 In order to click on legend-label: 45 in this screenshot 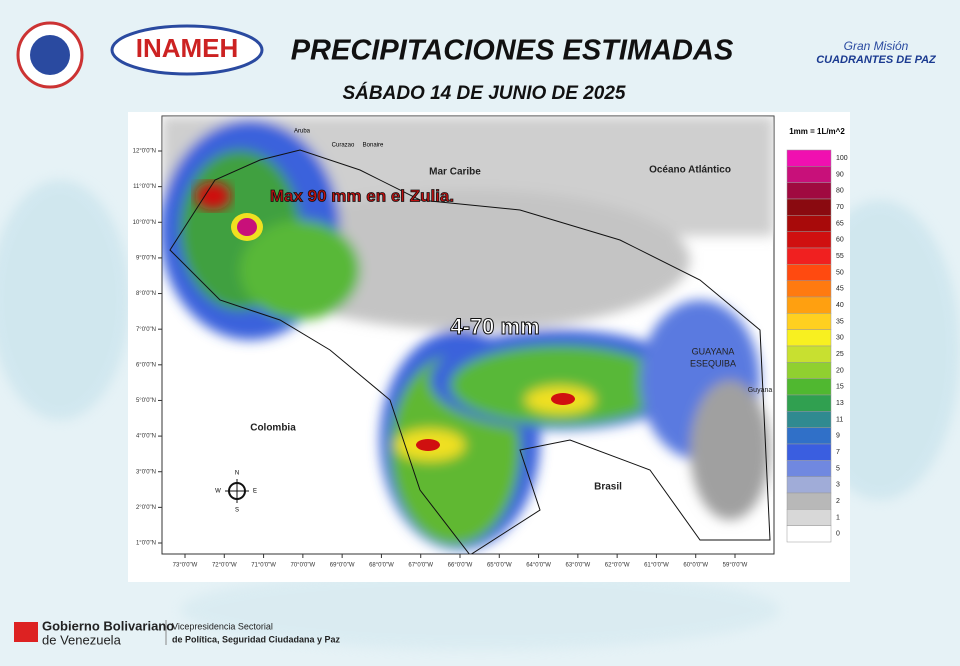, I will do `click(840, 289)`.